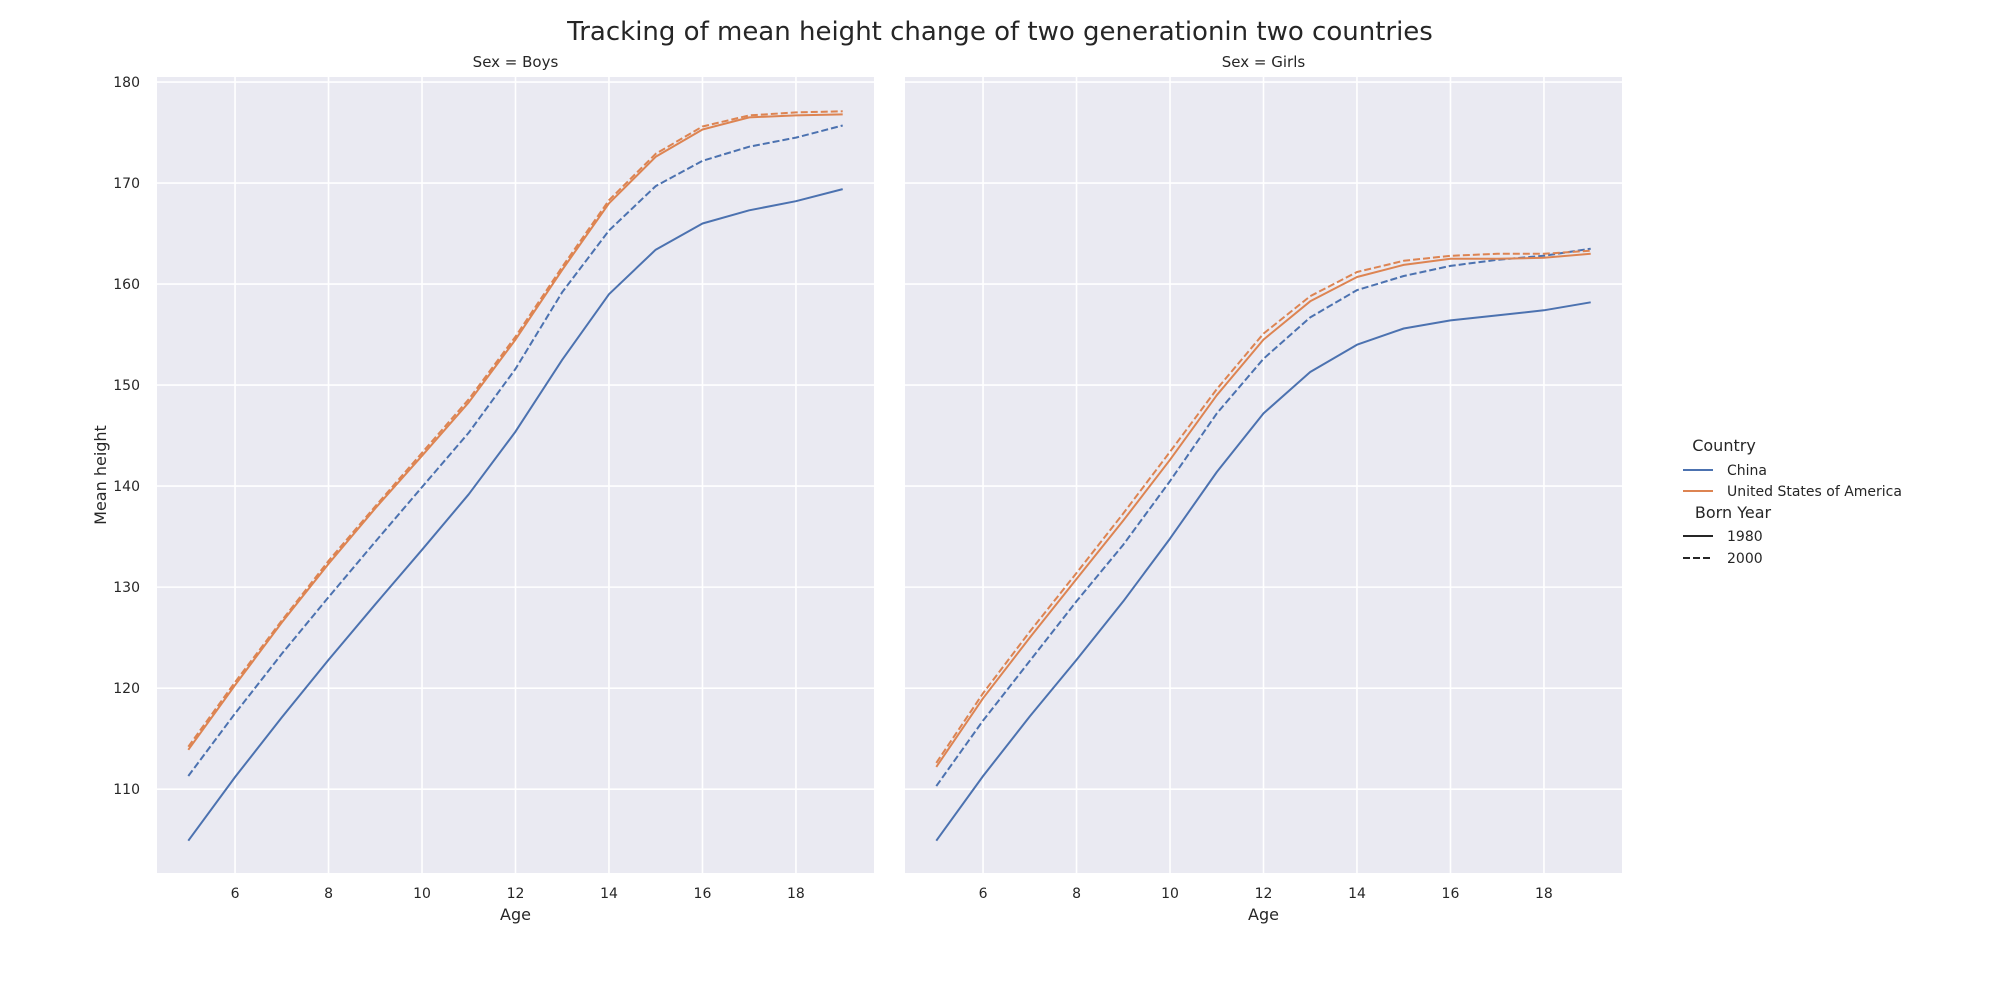 This screenshot has width=2000, height=1000. Describe the element at coordinates (126, 790) in the screenshot. I see `y-tick-label: 110` at that location.